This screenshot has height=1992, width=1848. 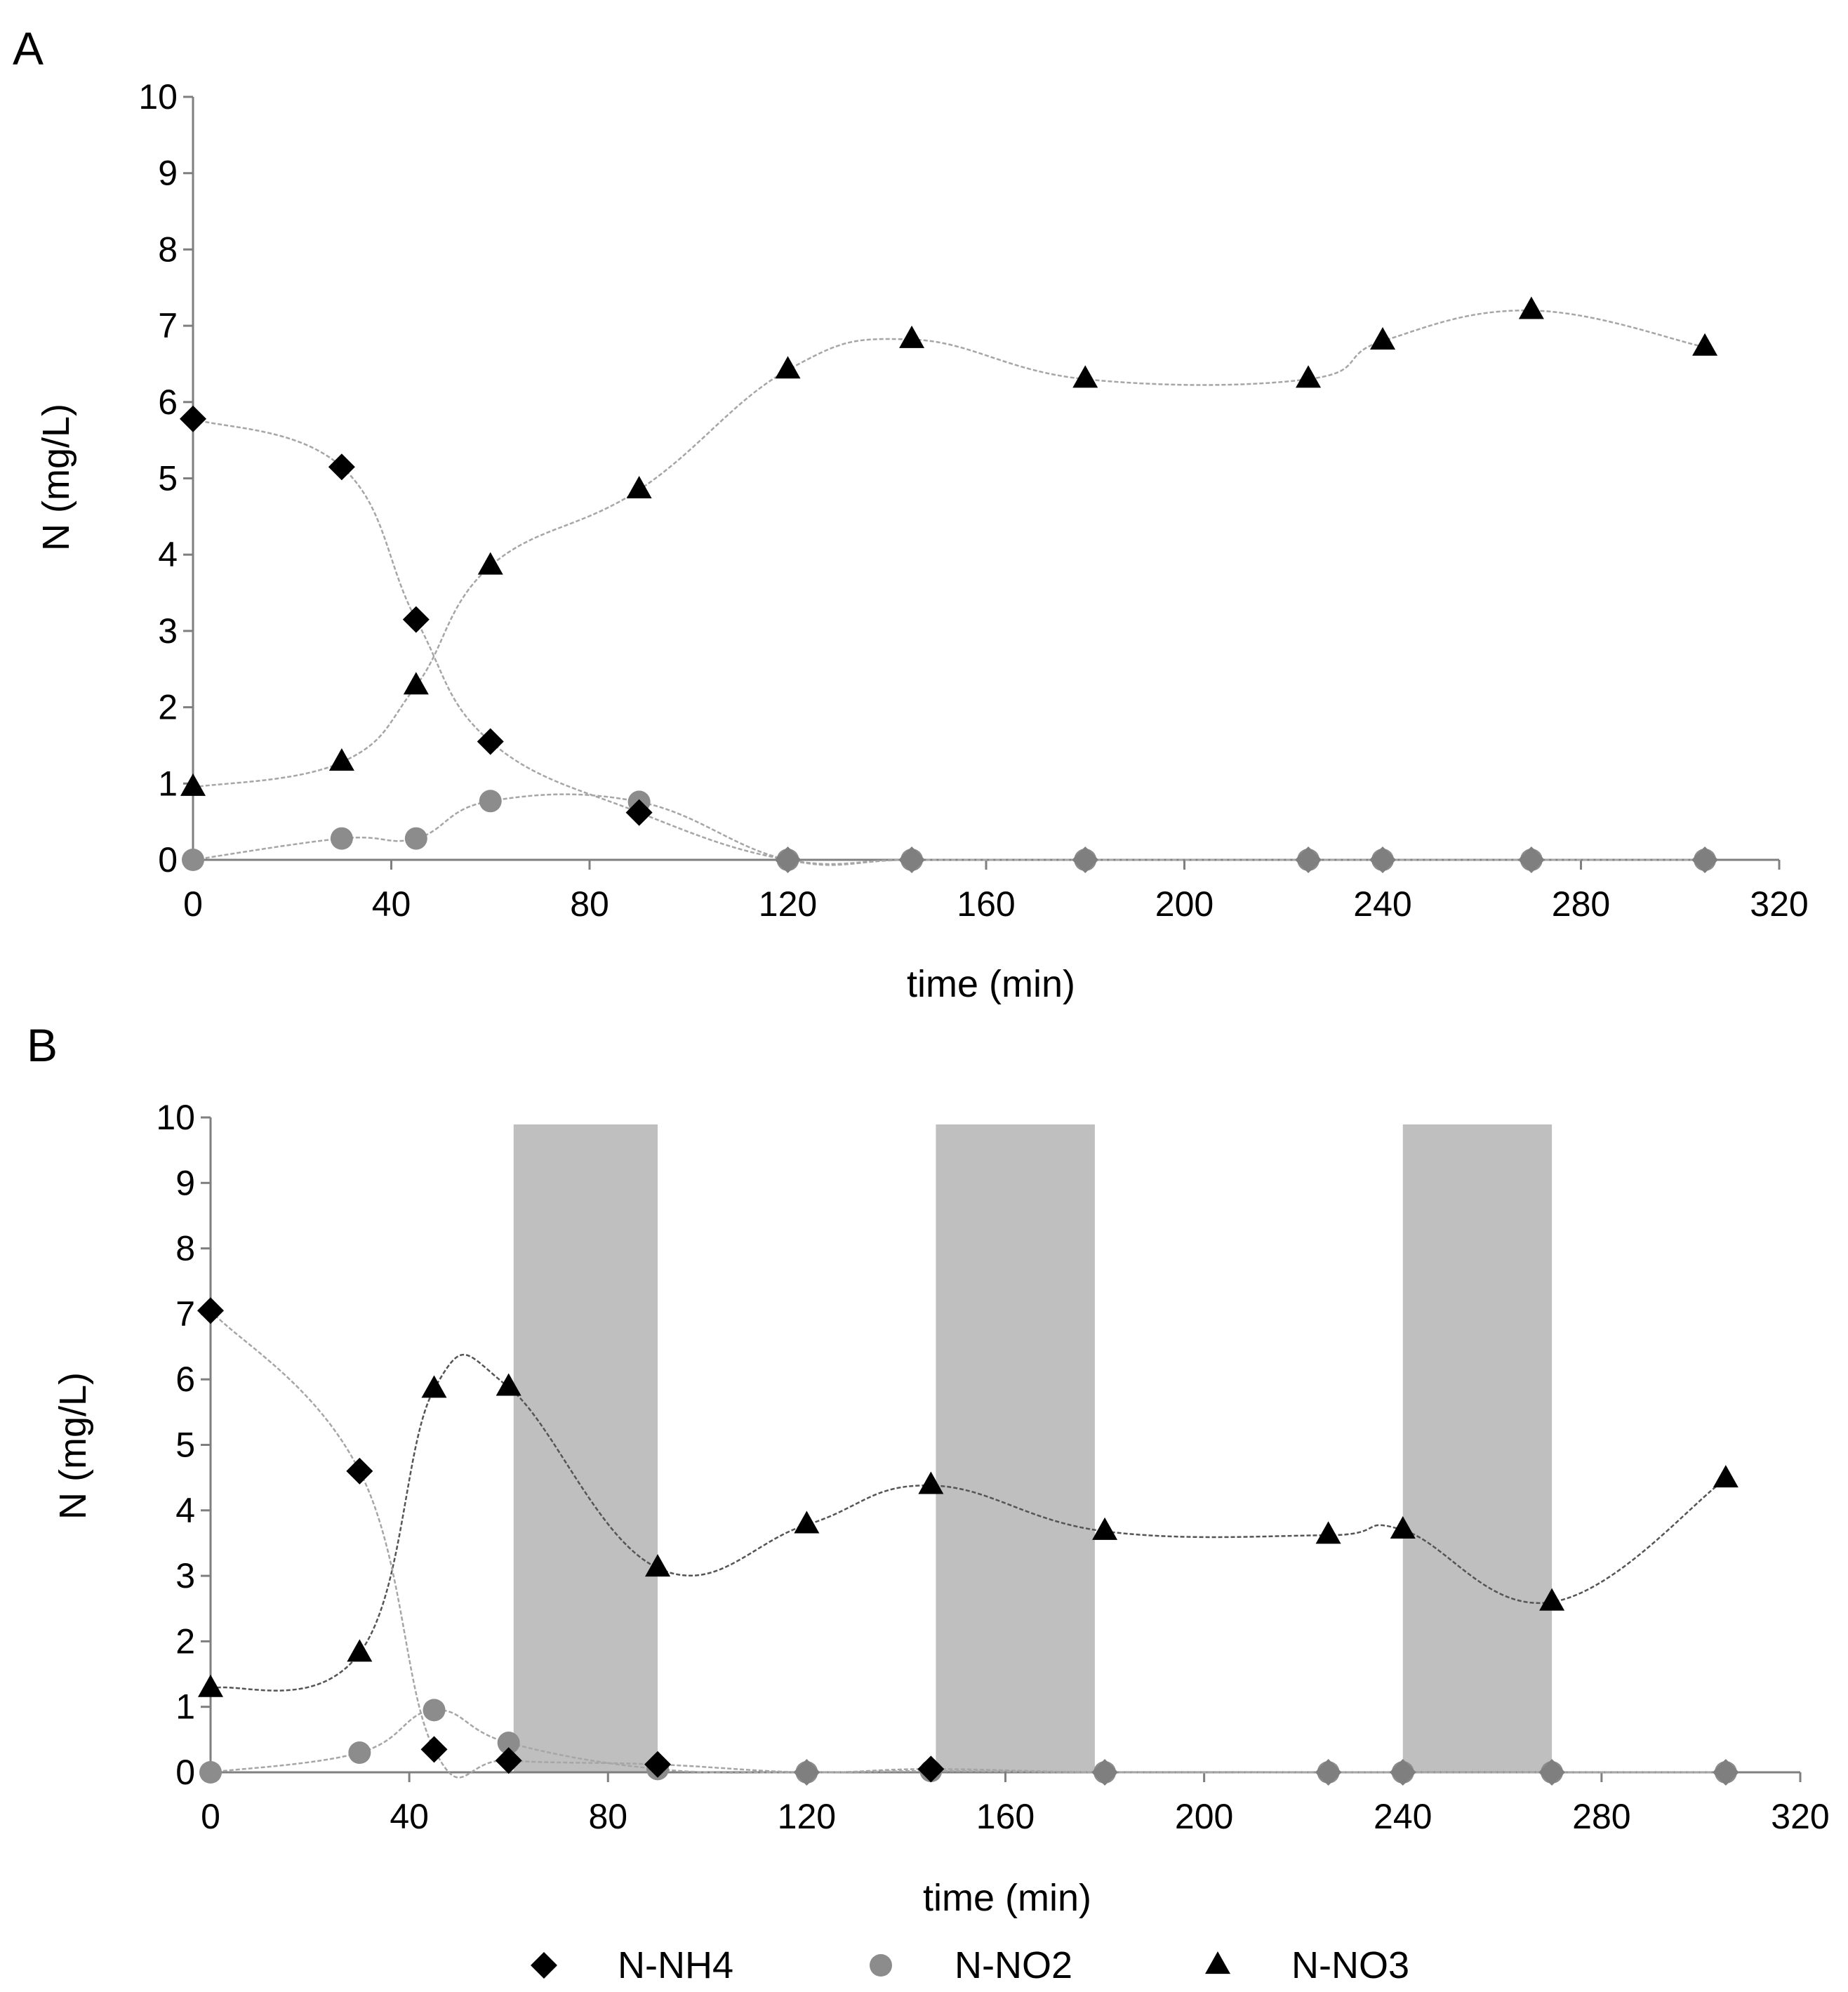 I want to click on legend-entry-no3: N-NO3, so click(x=1307, y=1965).